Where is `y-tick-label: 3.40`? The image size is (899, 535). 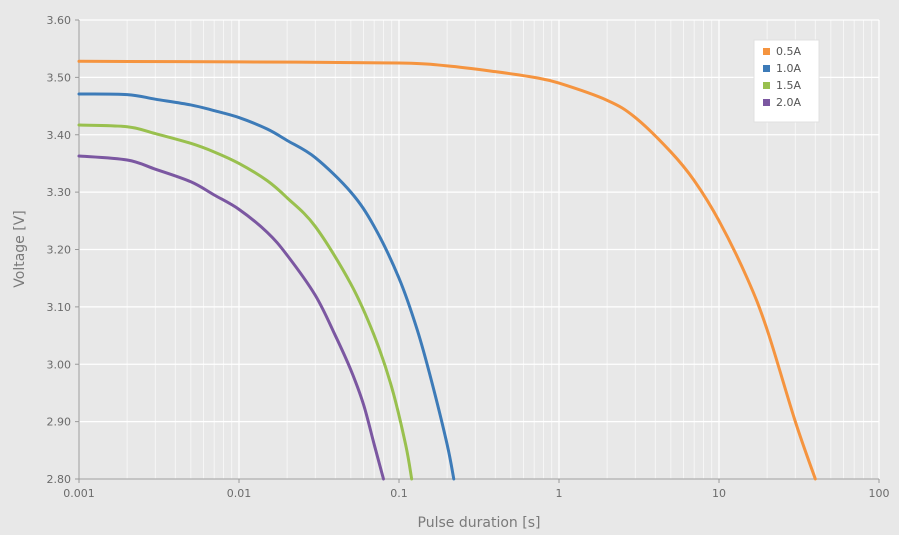
y-tick-label: 3.40 is located at coordinates (59, 135).